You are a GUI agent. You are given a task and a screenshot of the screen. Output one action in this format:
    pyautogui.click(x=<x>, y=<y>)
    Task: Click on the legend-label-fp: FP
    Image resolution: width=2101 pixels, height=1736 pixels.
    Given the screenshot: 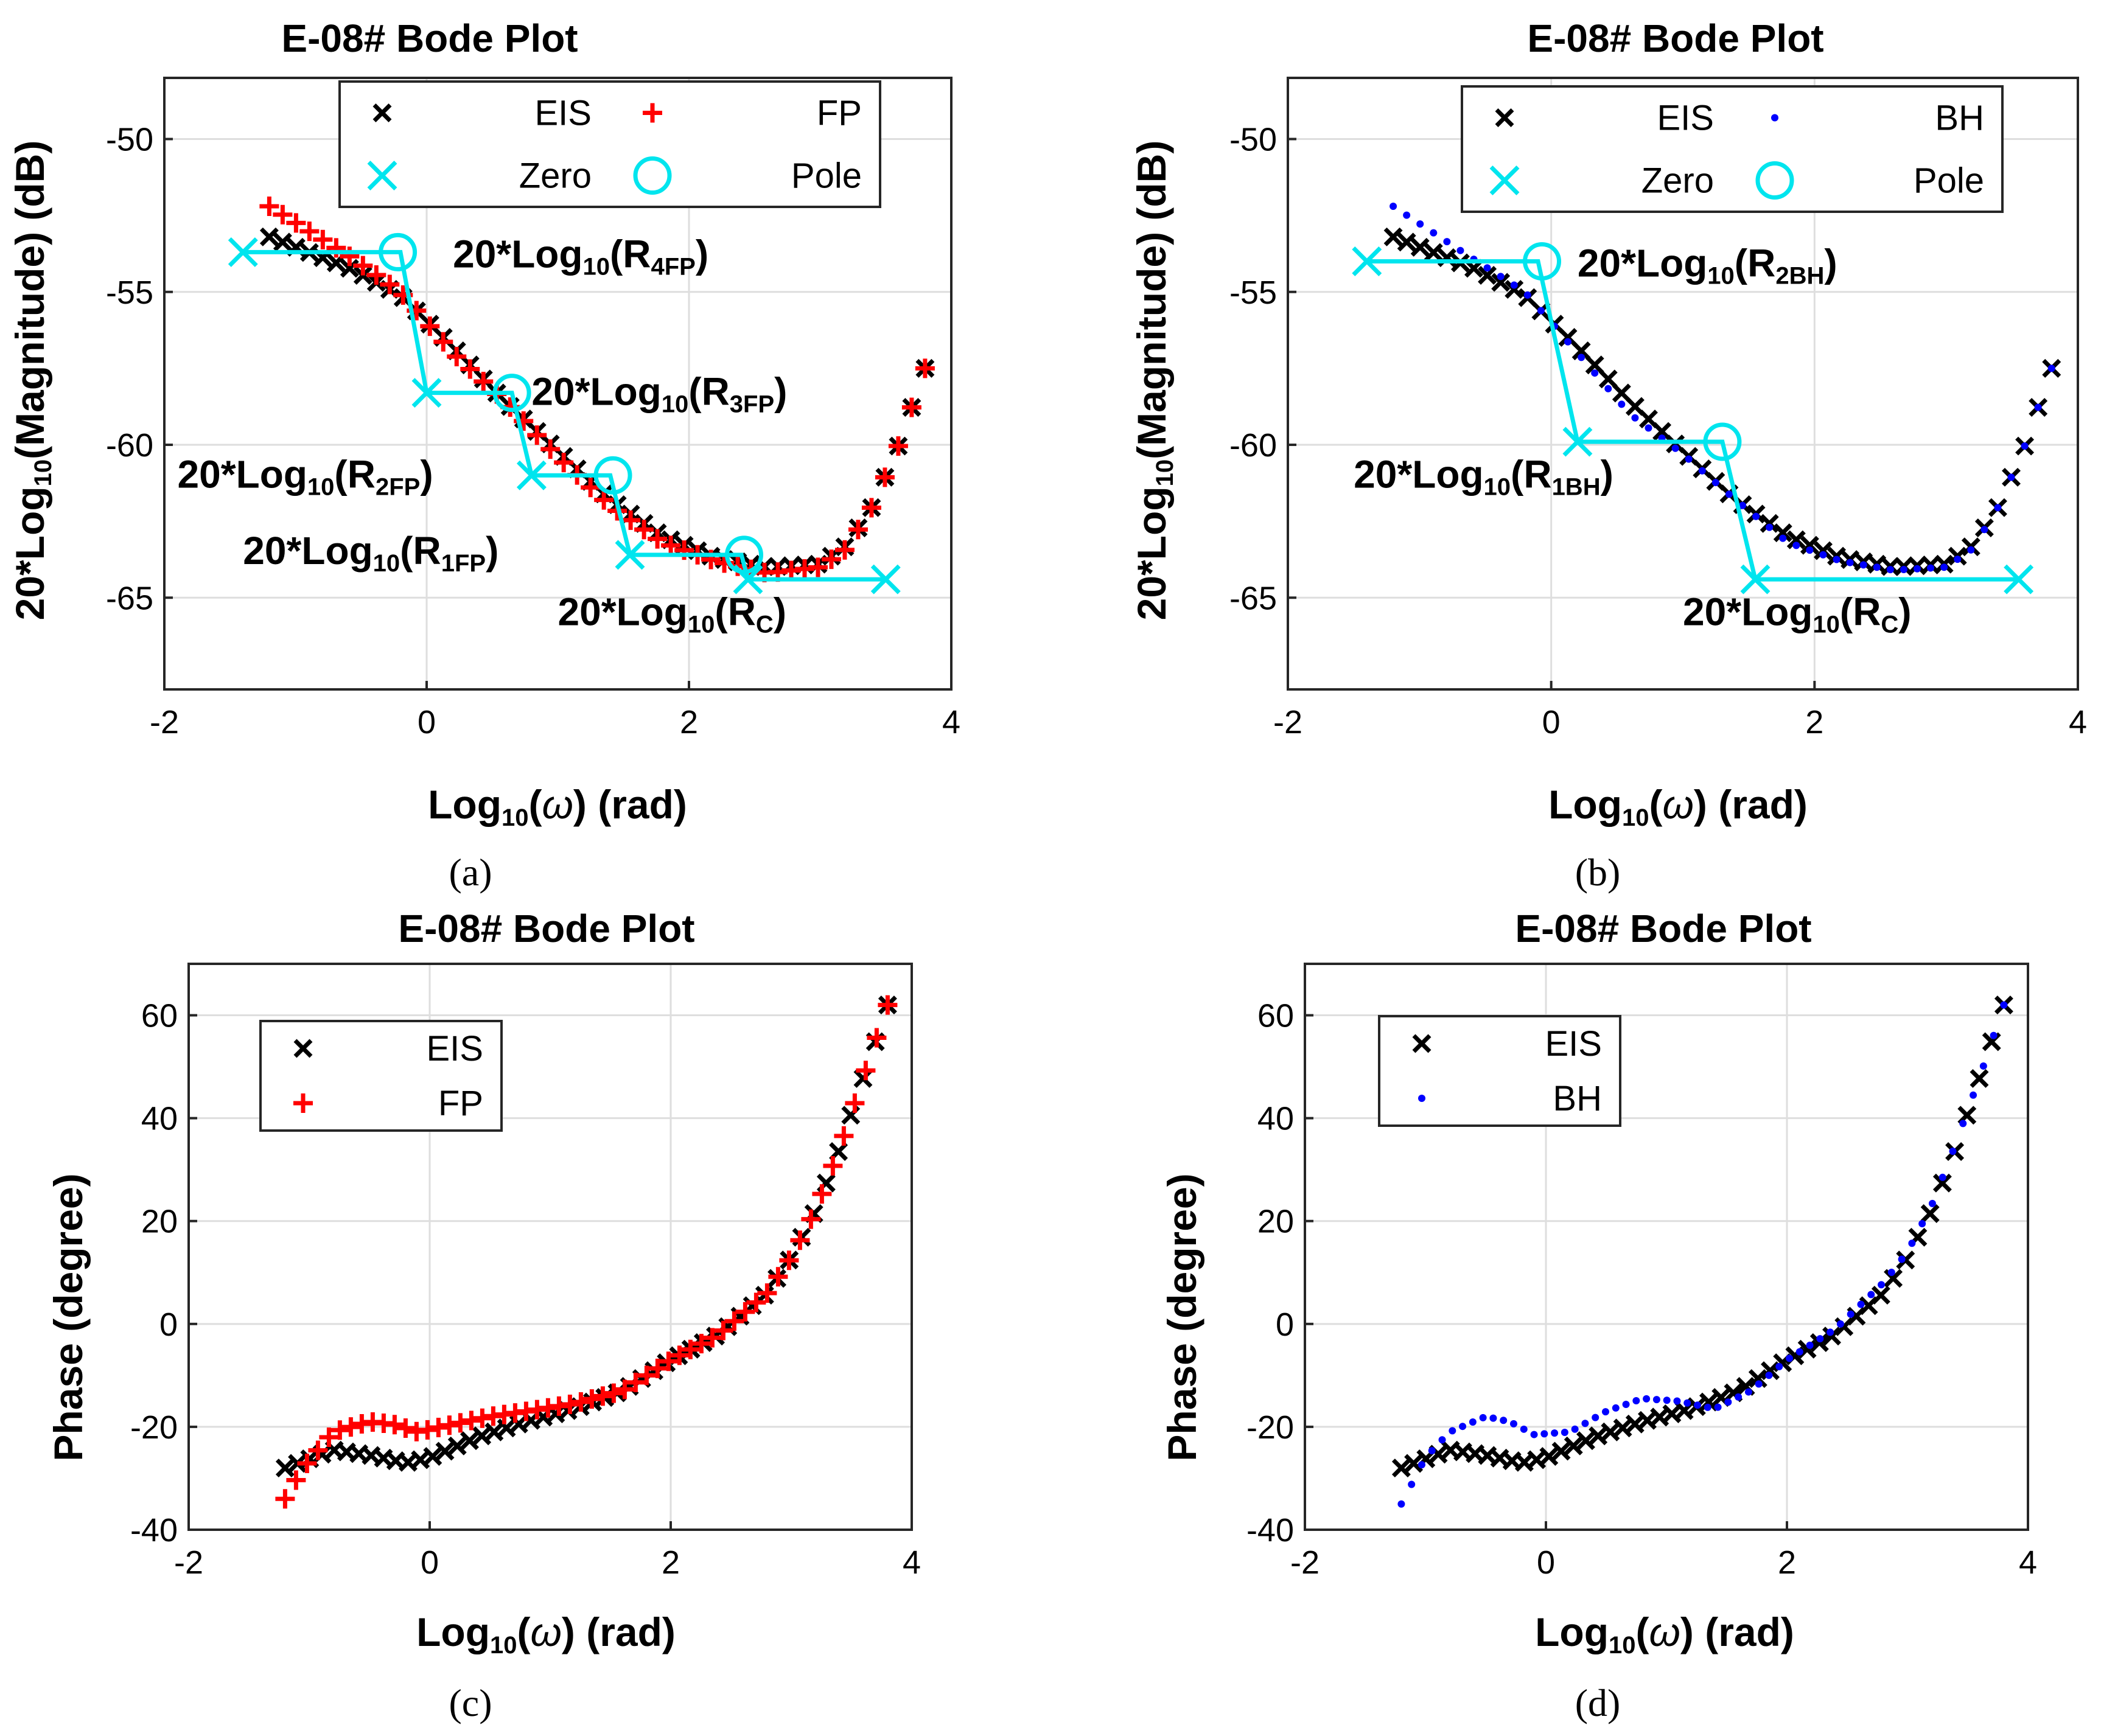 What is the action you would take?
    pyautogui.click(x=460, y=1103)
    